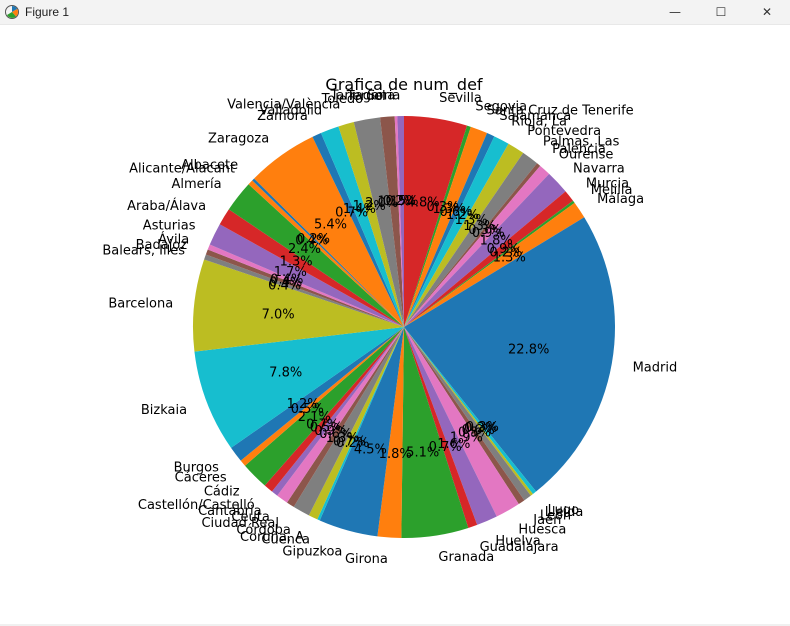  Describe the element at coordinates (283, 104) in the screenshot. I see `pie-category-label-valencia-valencia: Valencia/València` at that location.